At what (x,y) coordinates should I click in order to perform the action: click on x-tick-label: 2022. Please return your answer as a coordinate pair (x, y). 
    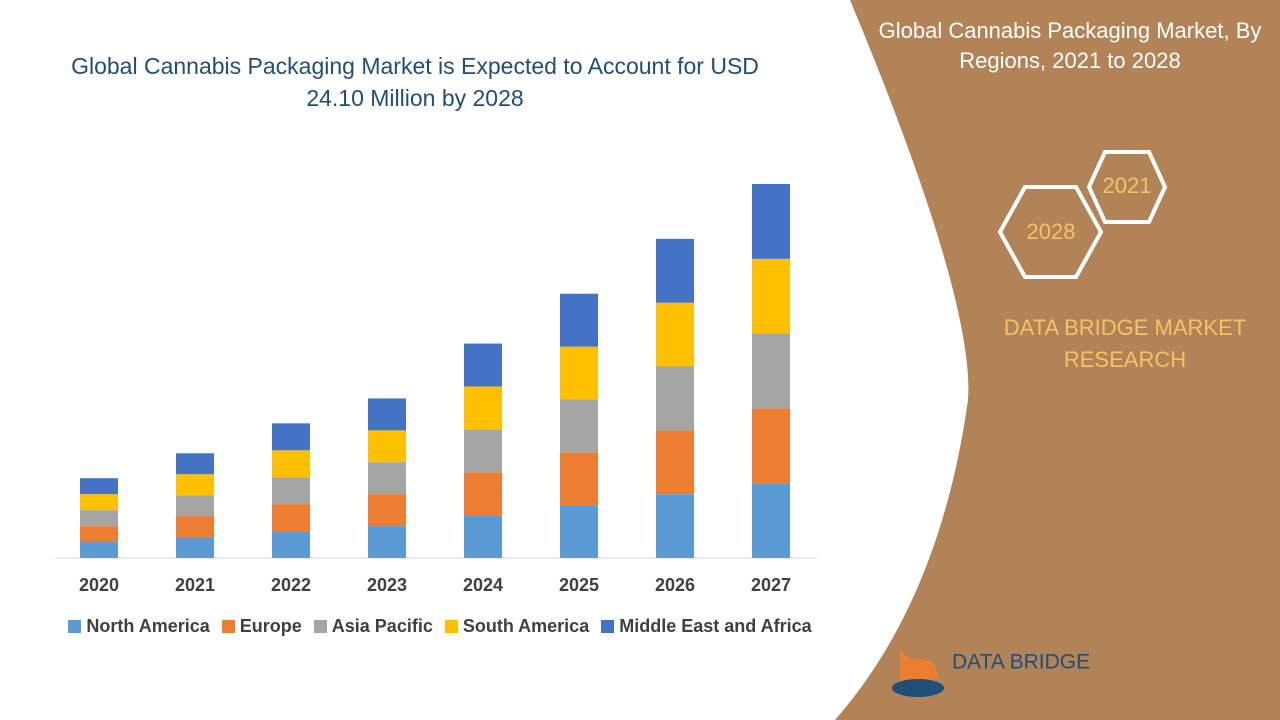
    Looking at the image, I should click on (291, 585).